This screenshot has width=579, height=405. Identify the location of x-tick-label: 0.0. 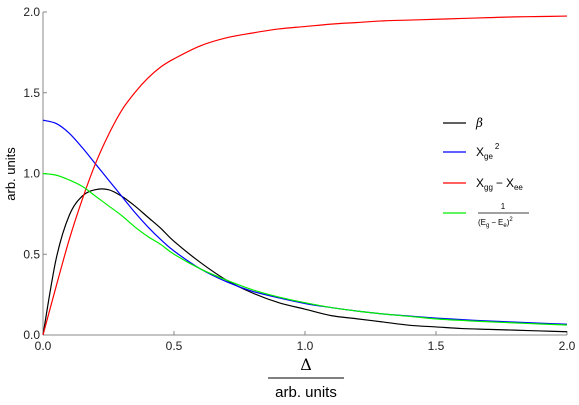
(43, 346).